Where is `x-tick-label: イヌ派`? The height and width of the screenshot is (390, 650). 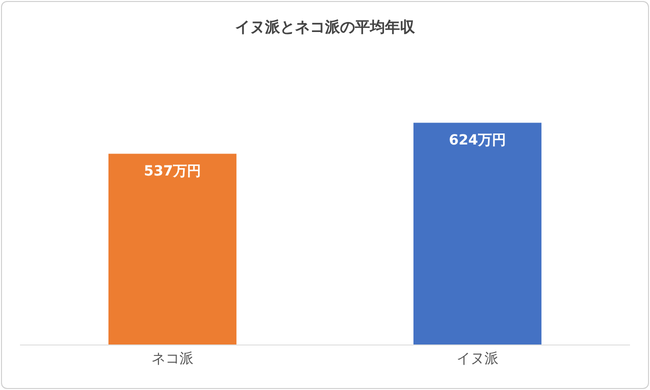 x-tick-label: イヌ派 is located at coordinates (477, 358).